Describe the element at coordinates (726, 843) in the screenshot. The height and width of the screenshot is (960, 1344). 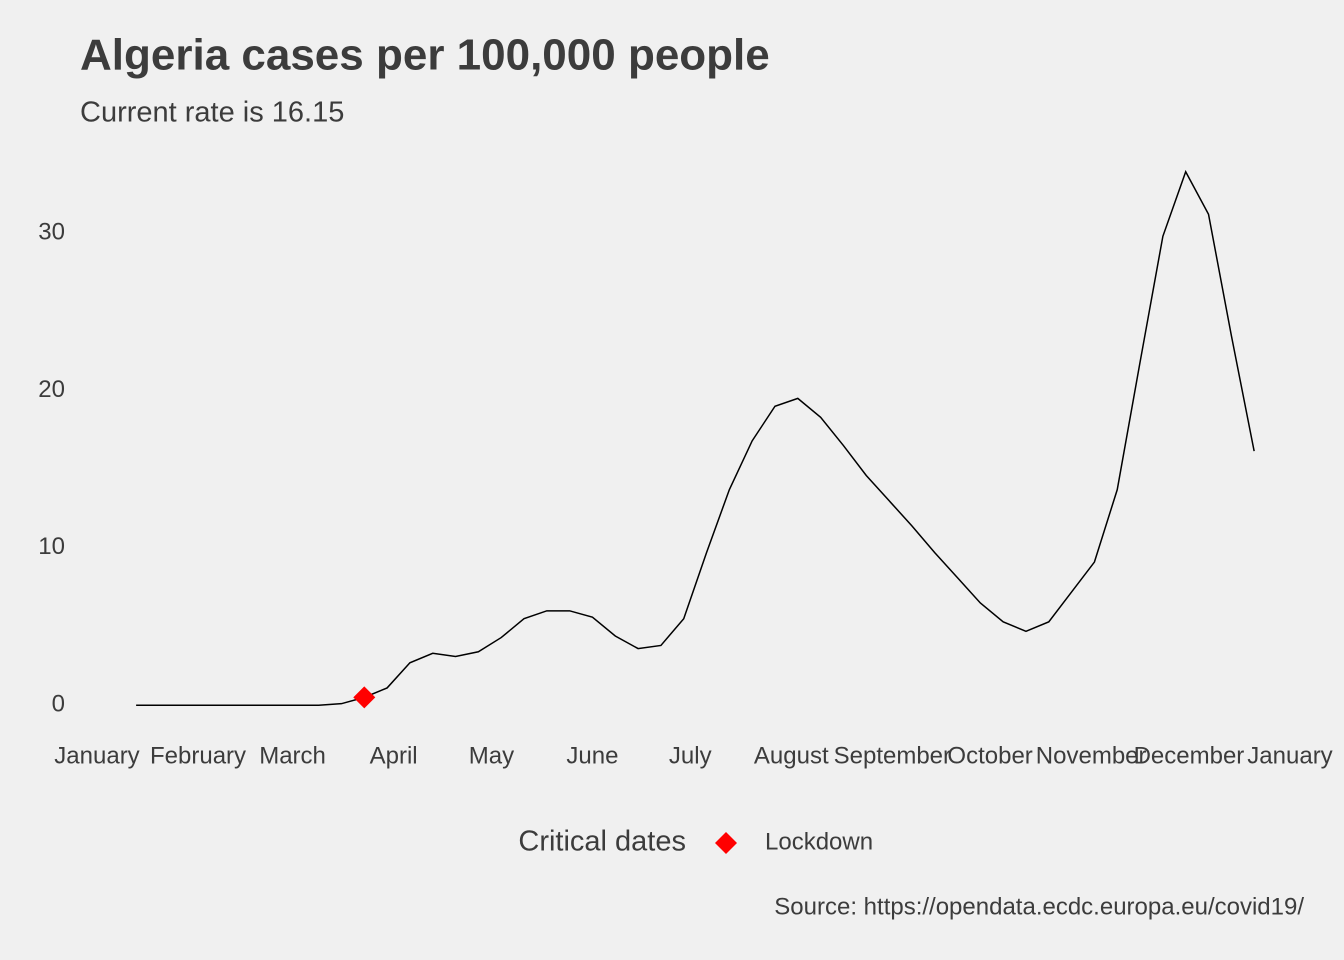
I see `legend-symbol` at that location.